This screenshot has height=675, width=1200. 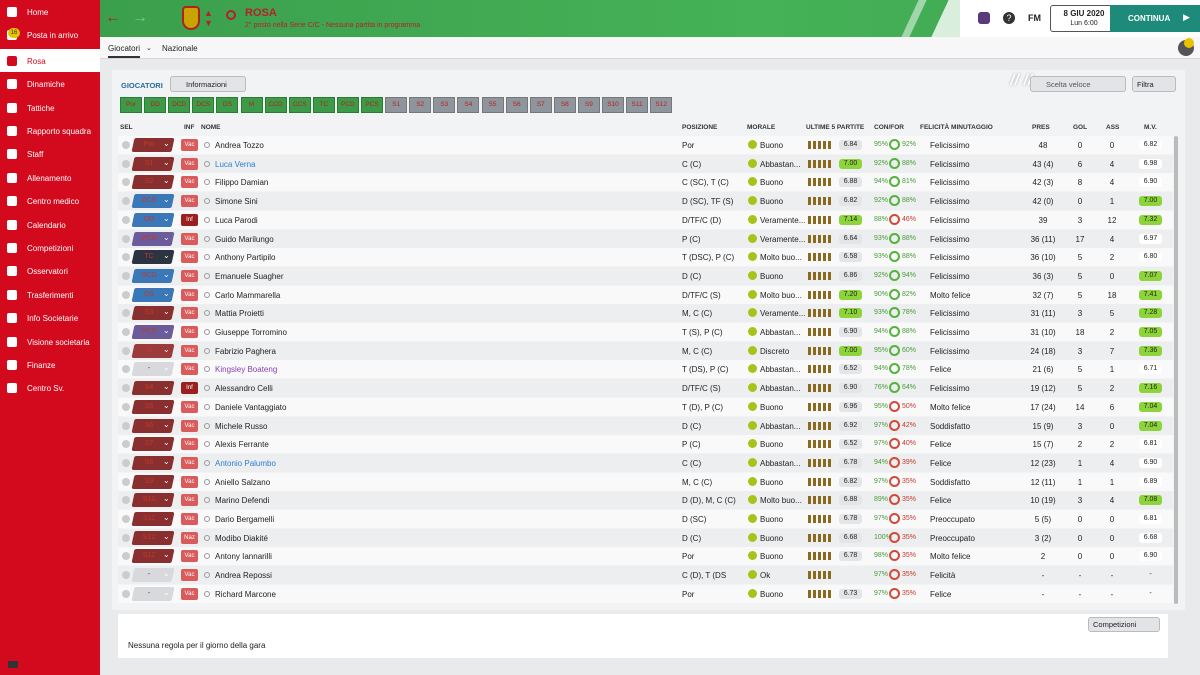 I want to click on role-label: DCS, so click(x=149, y=201).